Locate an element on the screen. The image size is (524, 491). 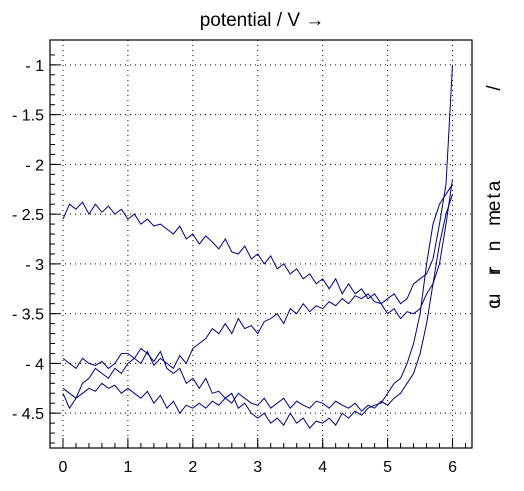
x-tick-label: 5 is located at coordinates (387, 467).